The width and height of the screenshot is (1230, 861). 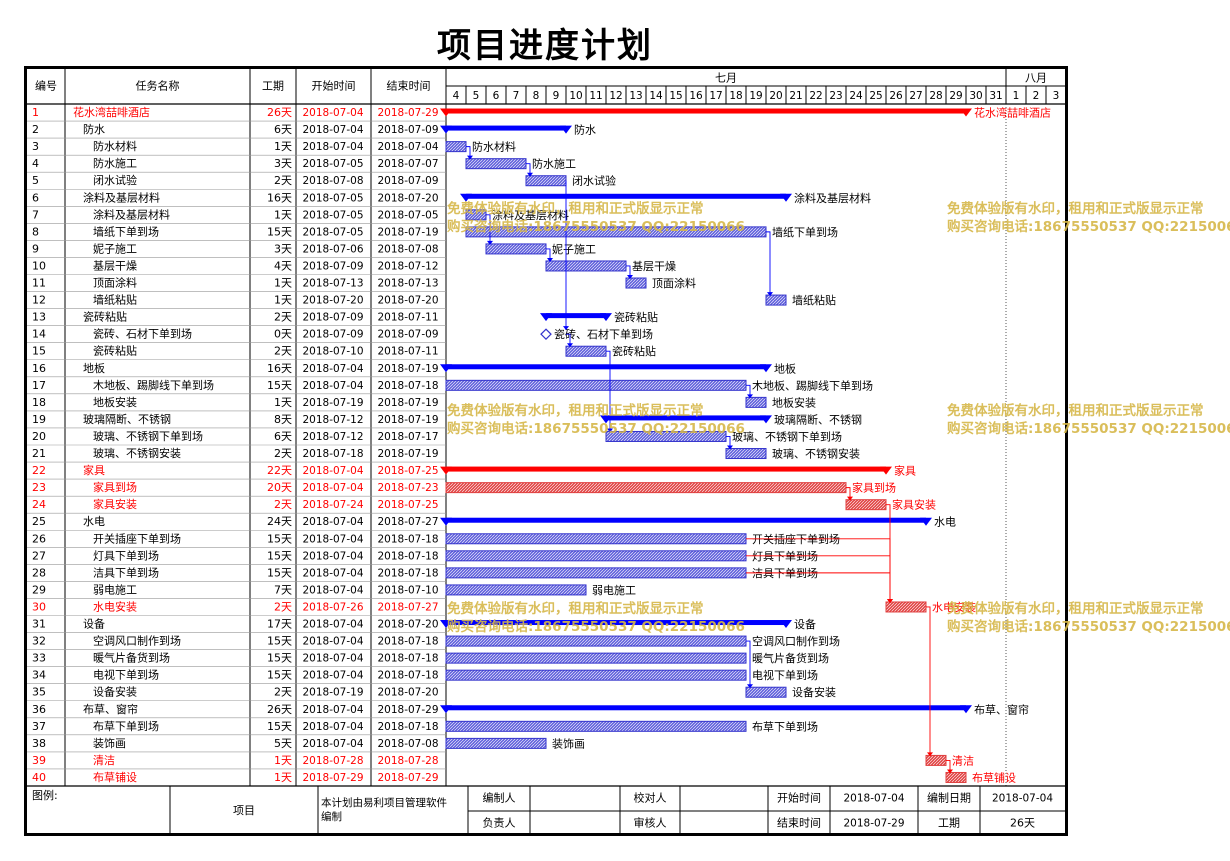 What do you see at coordinates (39, 675) in the screenshot?
I see `task-id: 34` at bounding box center [39, 675].